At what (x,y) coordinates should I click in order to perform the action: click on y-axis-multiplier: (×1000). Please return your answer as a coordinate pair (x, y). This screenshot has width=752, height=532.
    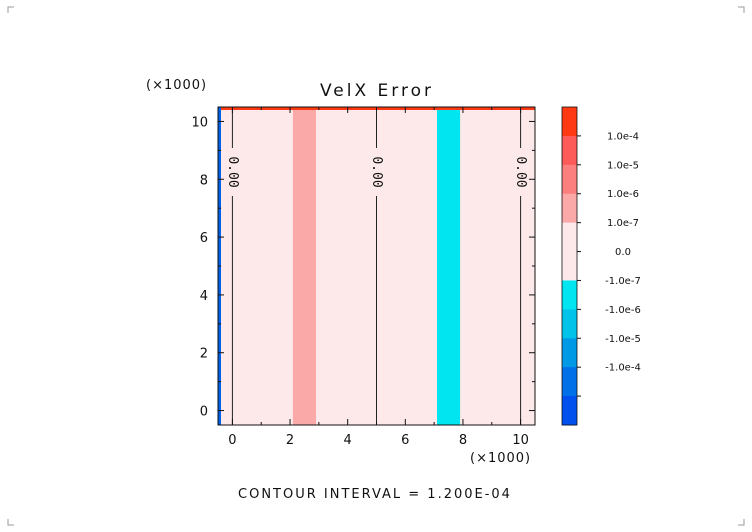
    Looking at the image, I should click on (176, 85).